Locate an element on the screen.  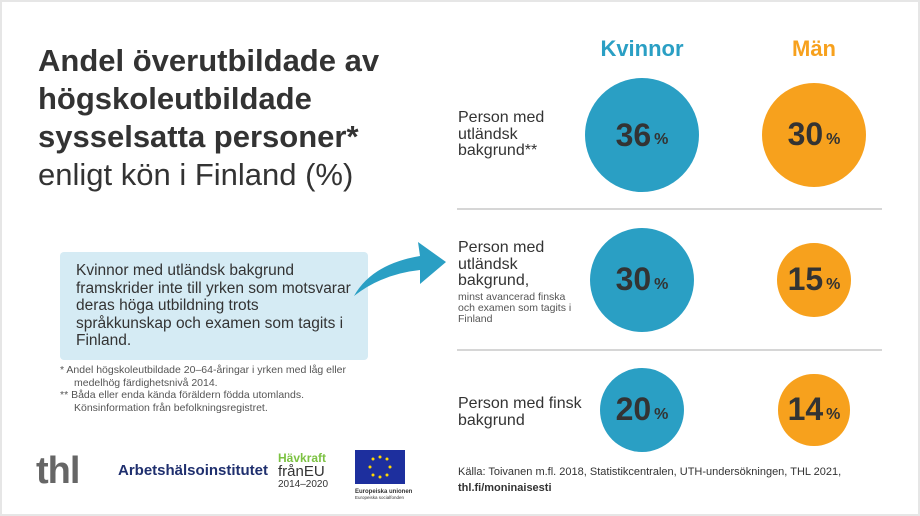
row-label: Person med finsk bakgrund is located at coordinates (523, 412).